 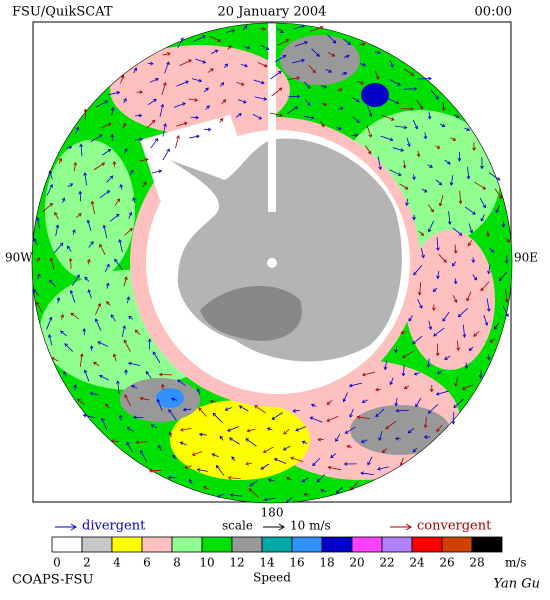 What do you see at coordinates (62, 12) in the screenshot?
I see `product-label: FSU/QuikSCAT` at bounding box center [62, 12].